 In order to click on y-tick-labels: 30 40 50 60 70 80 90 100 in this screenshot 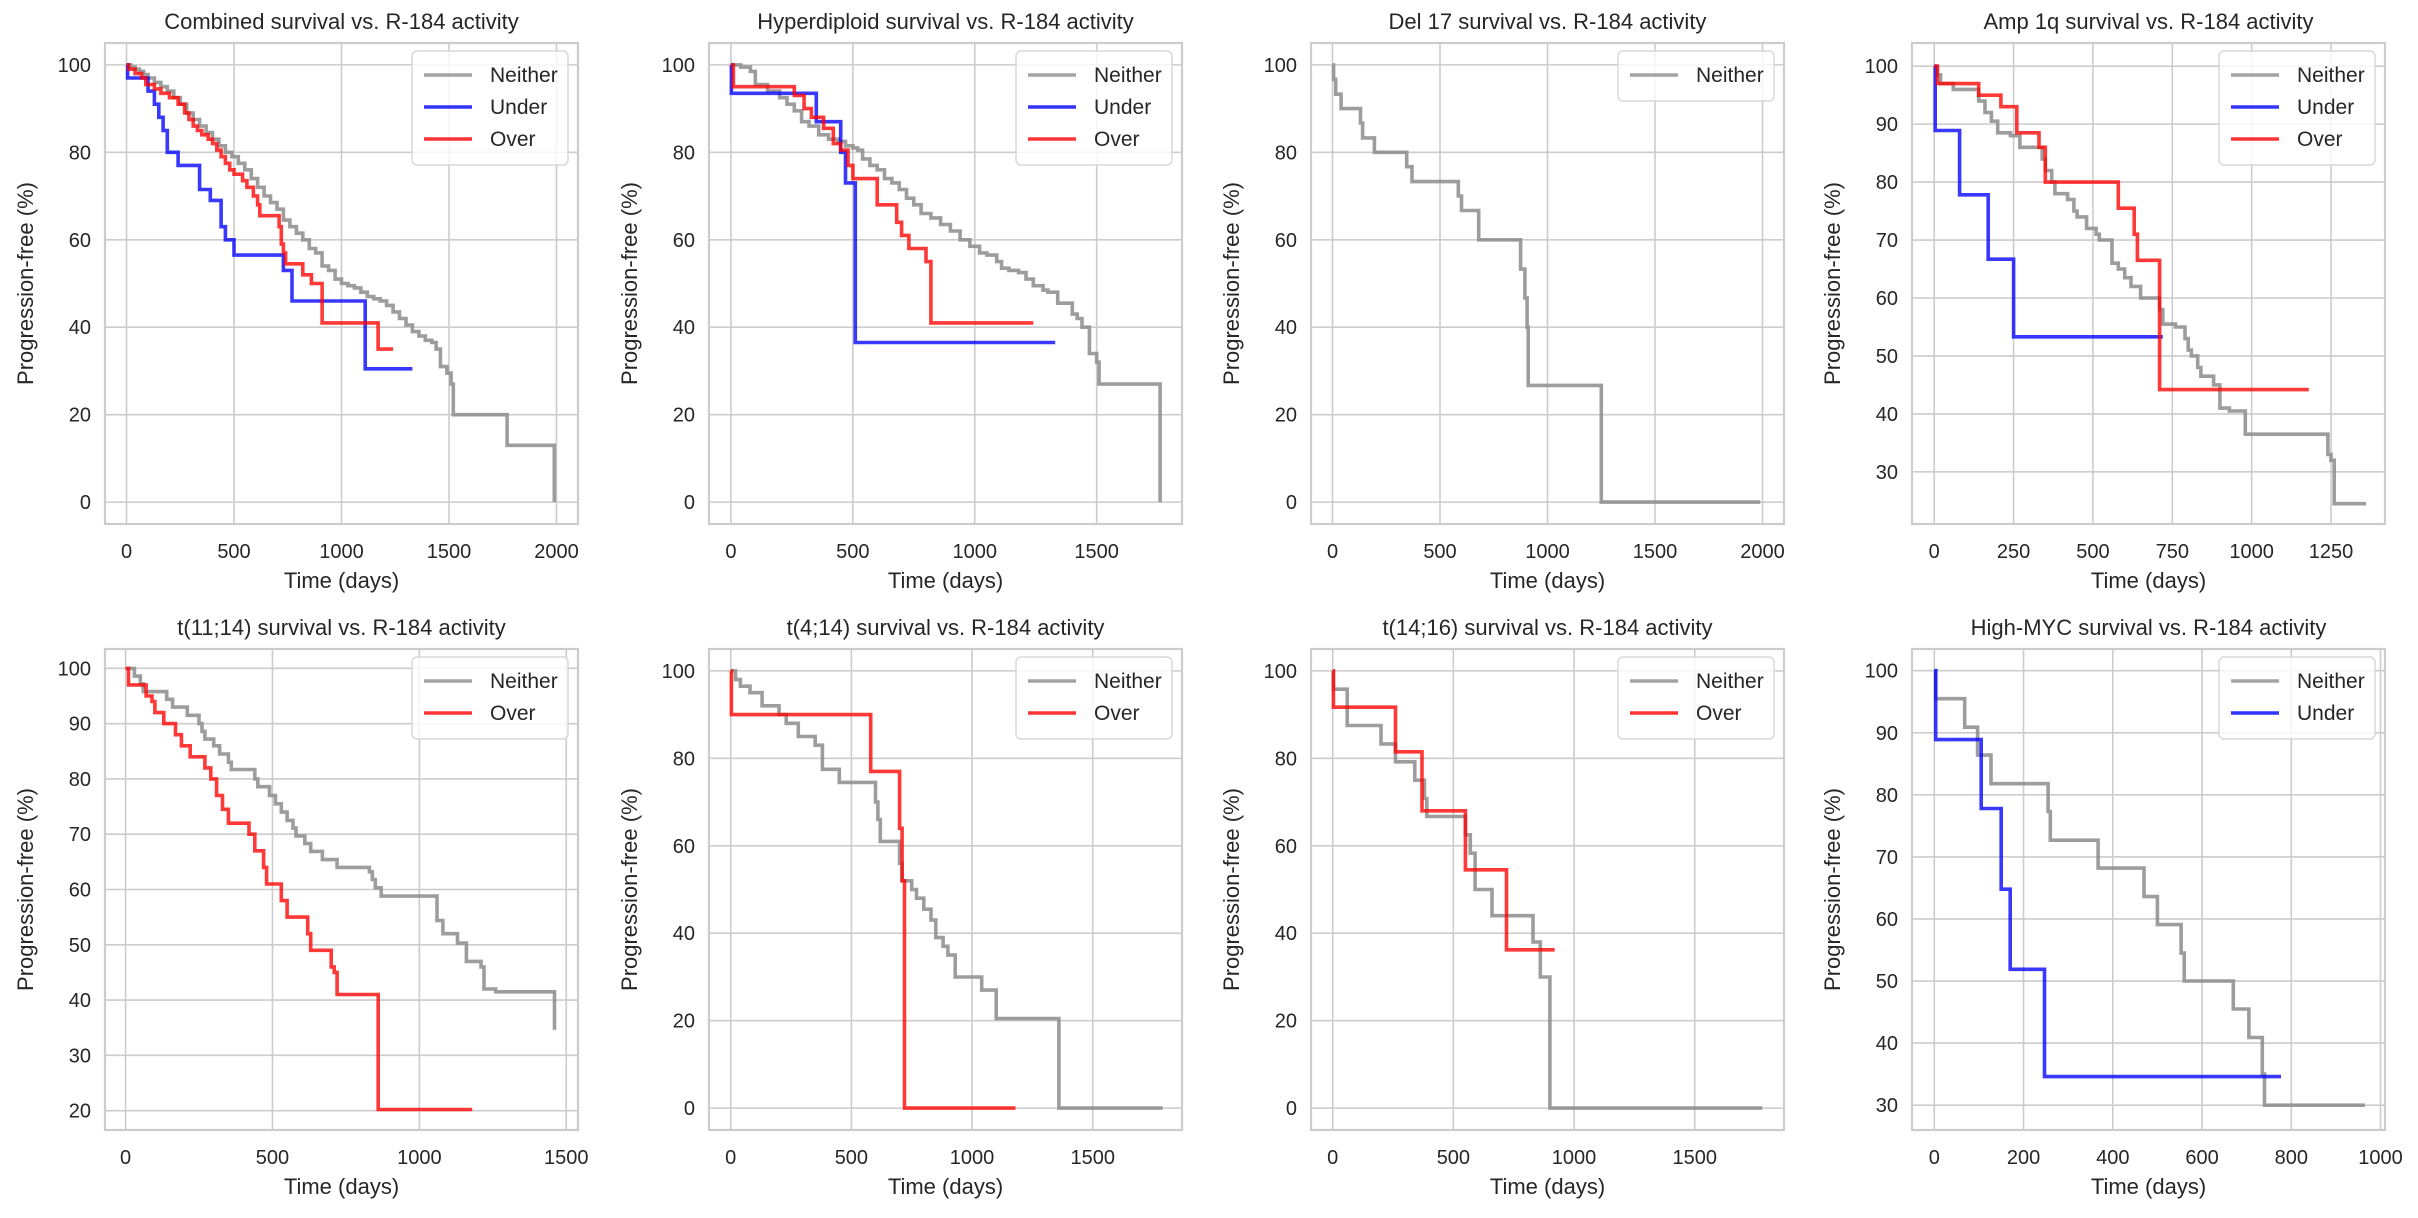, I will do `click(1881, 270)`.